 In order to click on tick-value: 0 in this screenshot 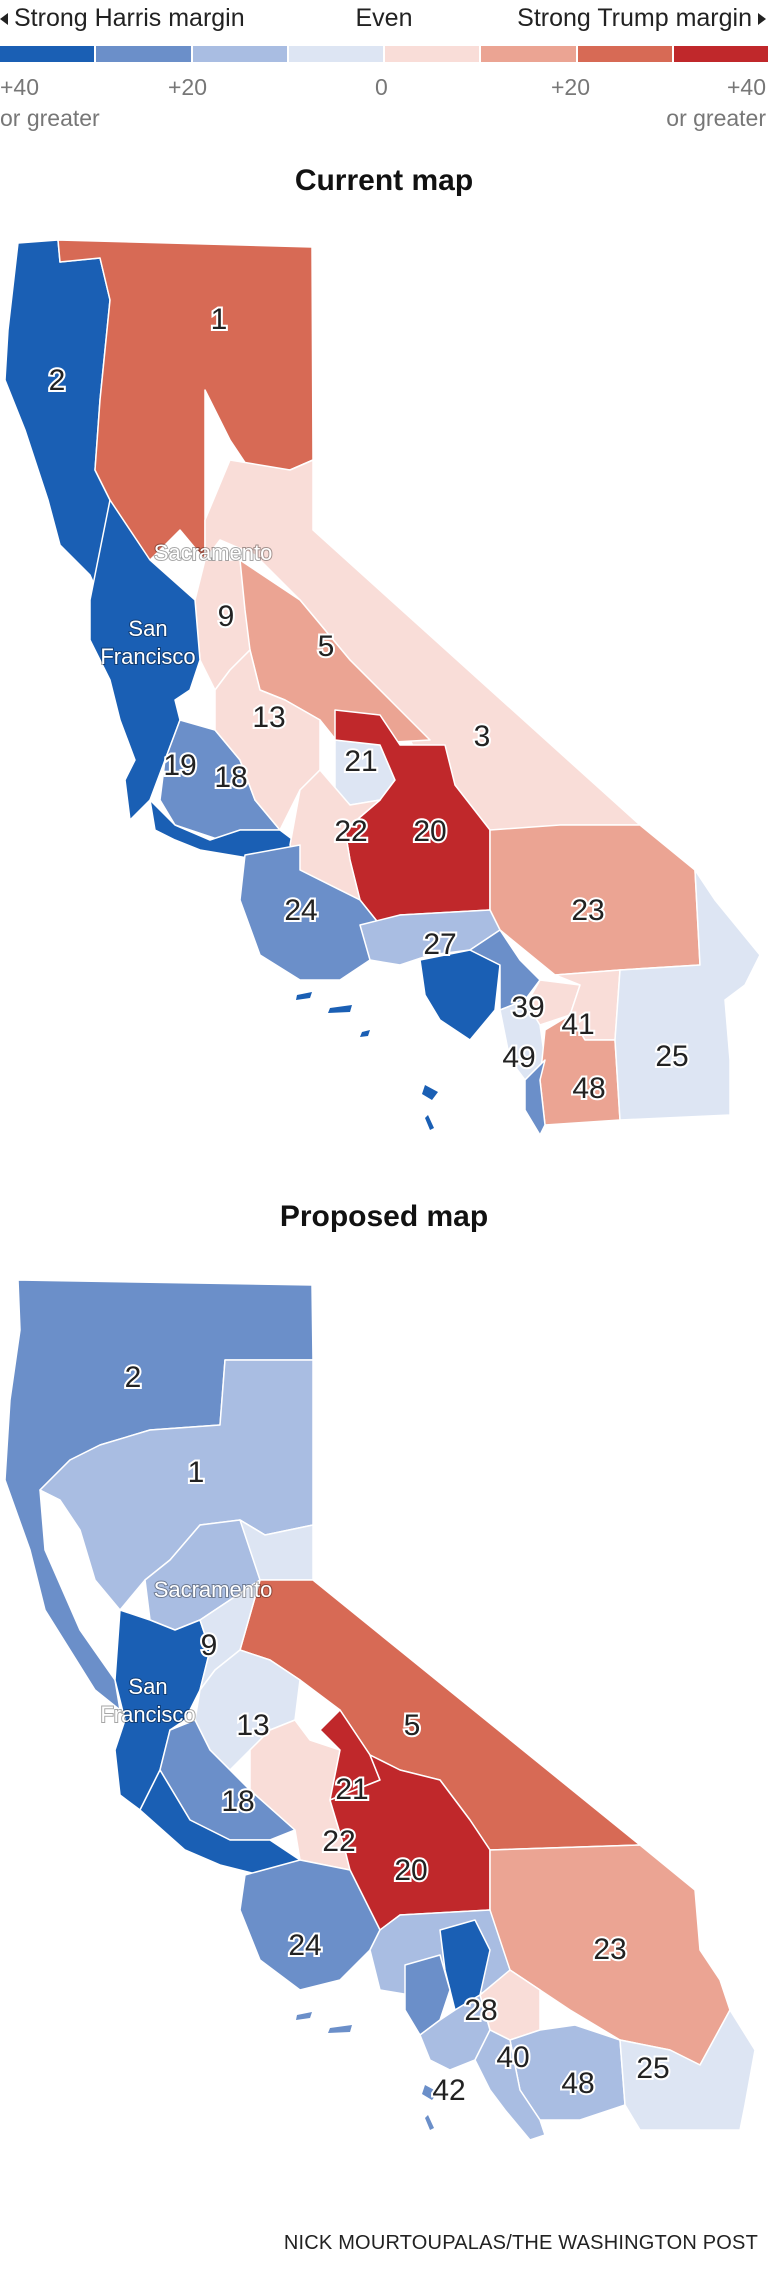, I will do `click(381, 87)`.